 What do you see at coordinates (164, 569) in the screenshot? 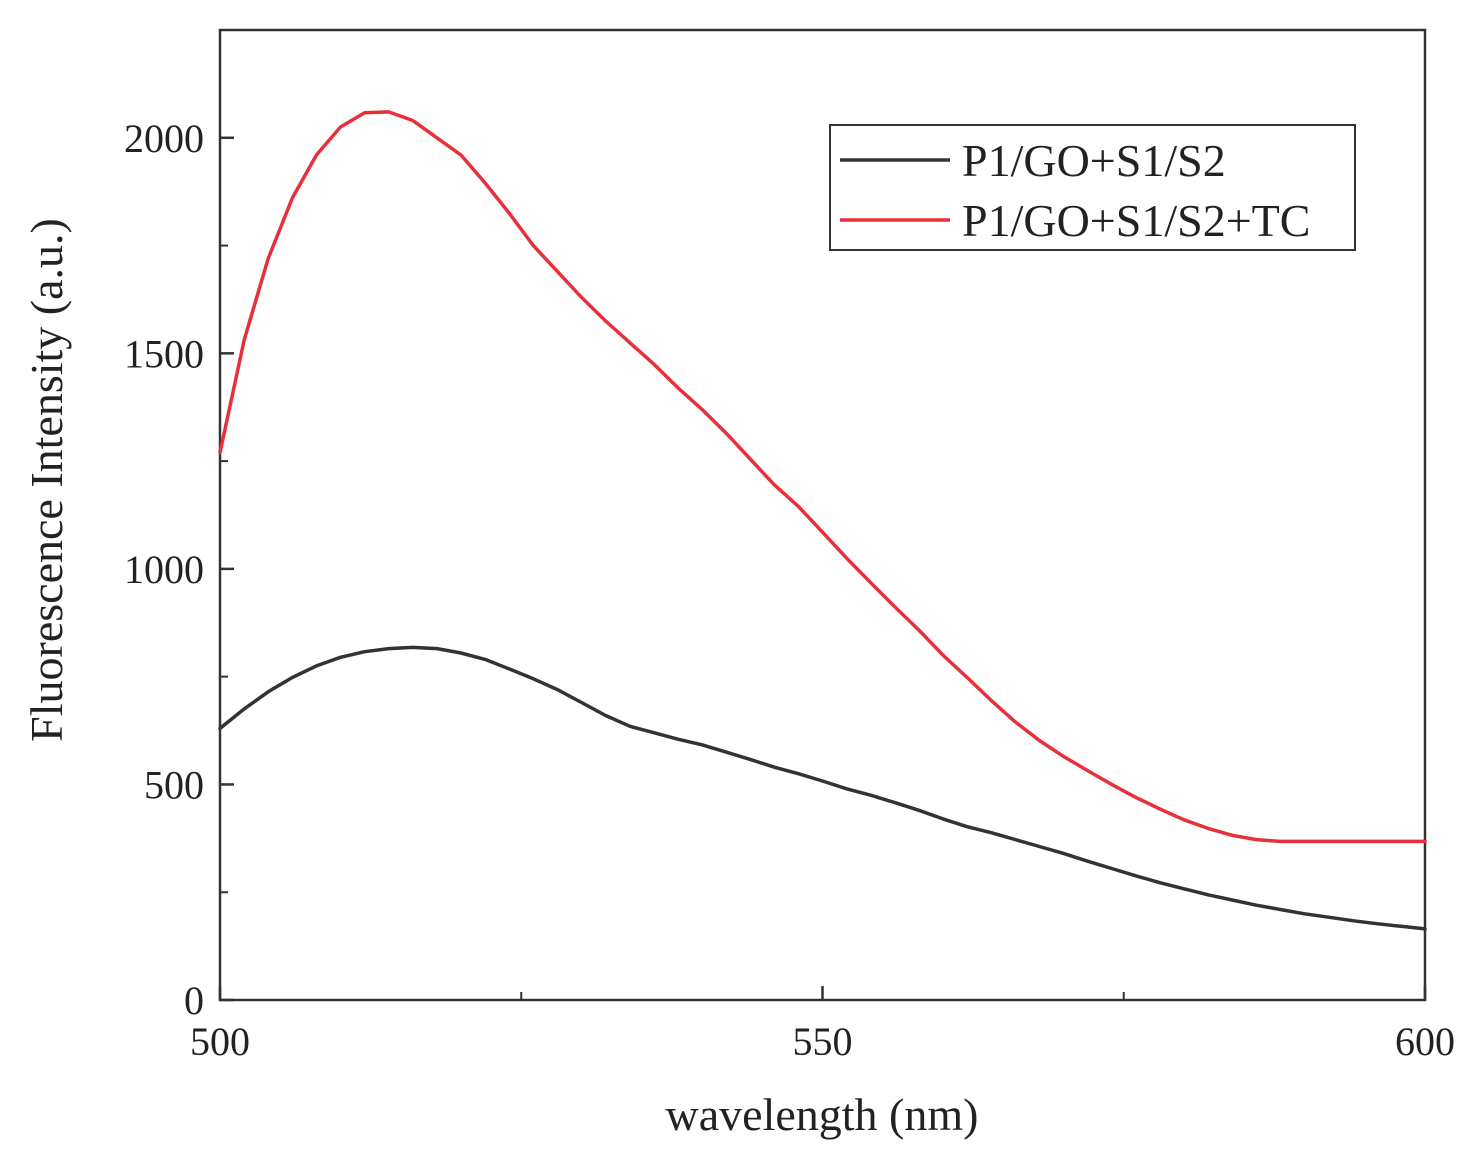
I see `y-tick-label: 1000` at bounding box center [164, 569].